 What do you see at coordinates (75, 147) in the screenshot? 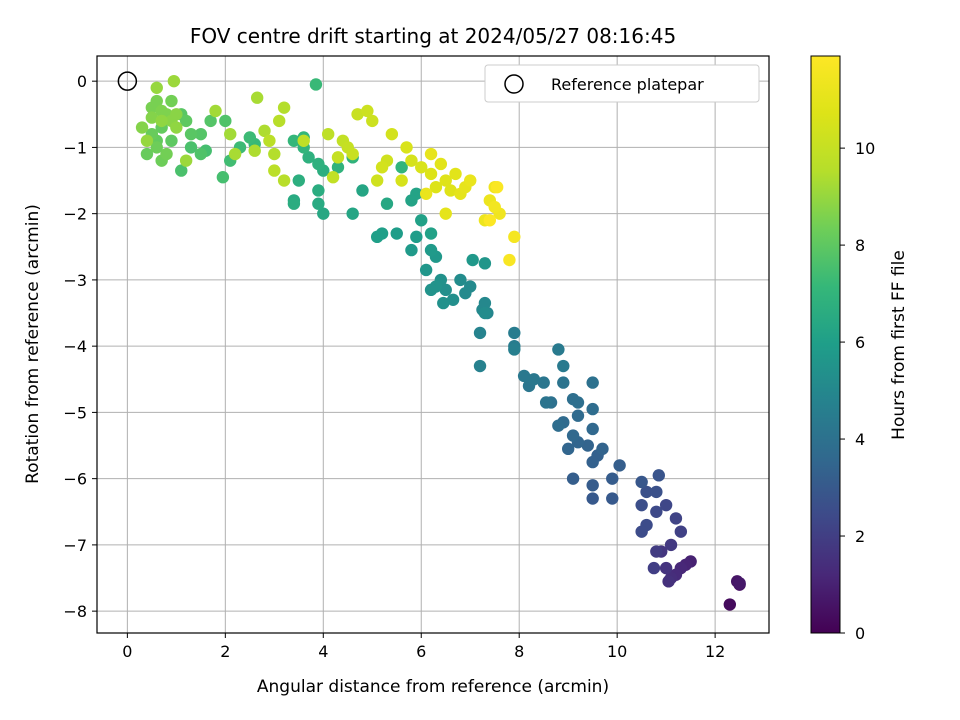
I see `y-tick-label: −1` at bounding box center [75, 147].